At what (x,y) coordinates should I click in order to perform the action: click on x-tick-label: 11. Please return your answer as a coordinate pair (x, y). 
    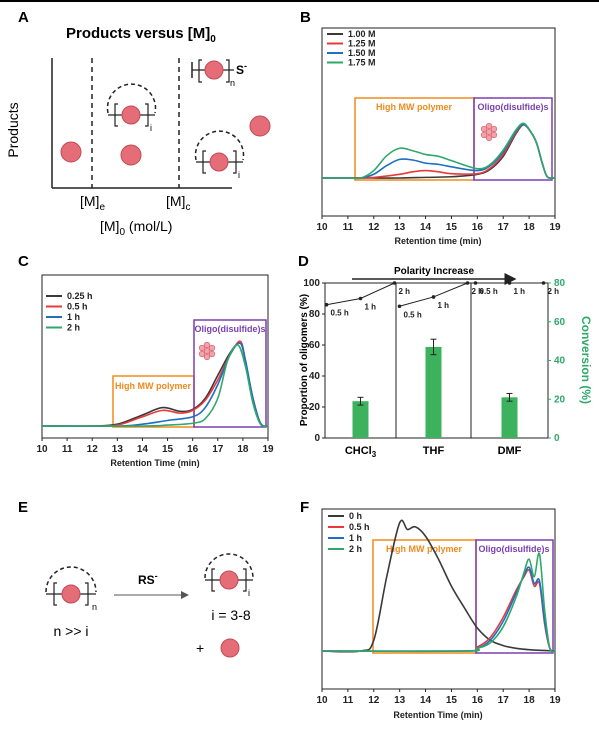
    Looking at the image, I should click on (348, 227).